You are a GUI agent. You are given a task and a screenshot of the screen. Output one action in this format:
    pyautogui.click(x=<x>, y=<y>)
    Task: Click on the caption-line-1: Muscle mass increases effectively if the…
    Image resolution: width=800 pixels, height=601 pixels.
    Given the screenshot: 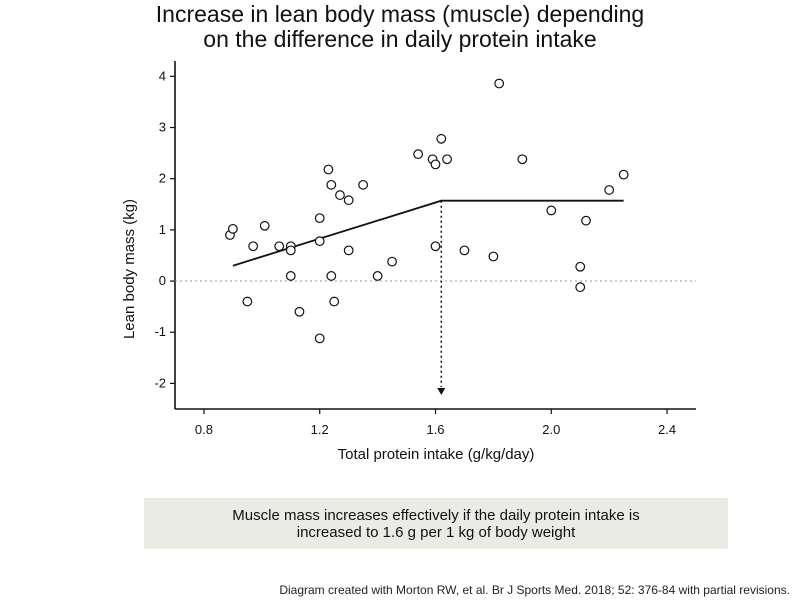 What is the action you would take?
    pyautogui.click(x=436, y=515)
    